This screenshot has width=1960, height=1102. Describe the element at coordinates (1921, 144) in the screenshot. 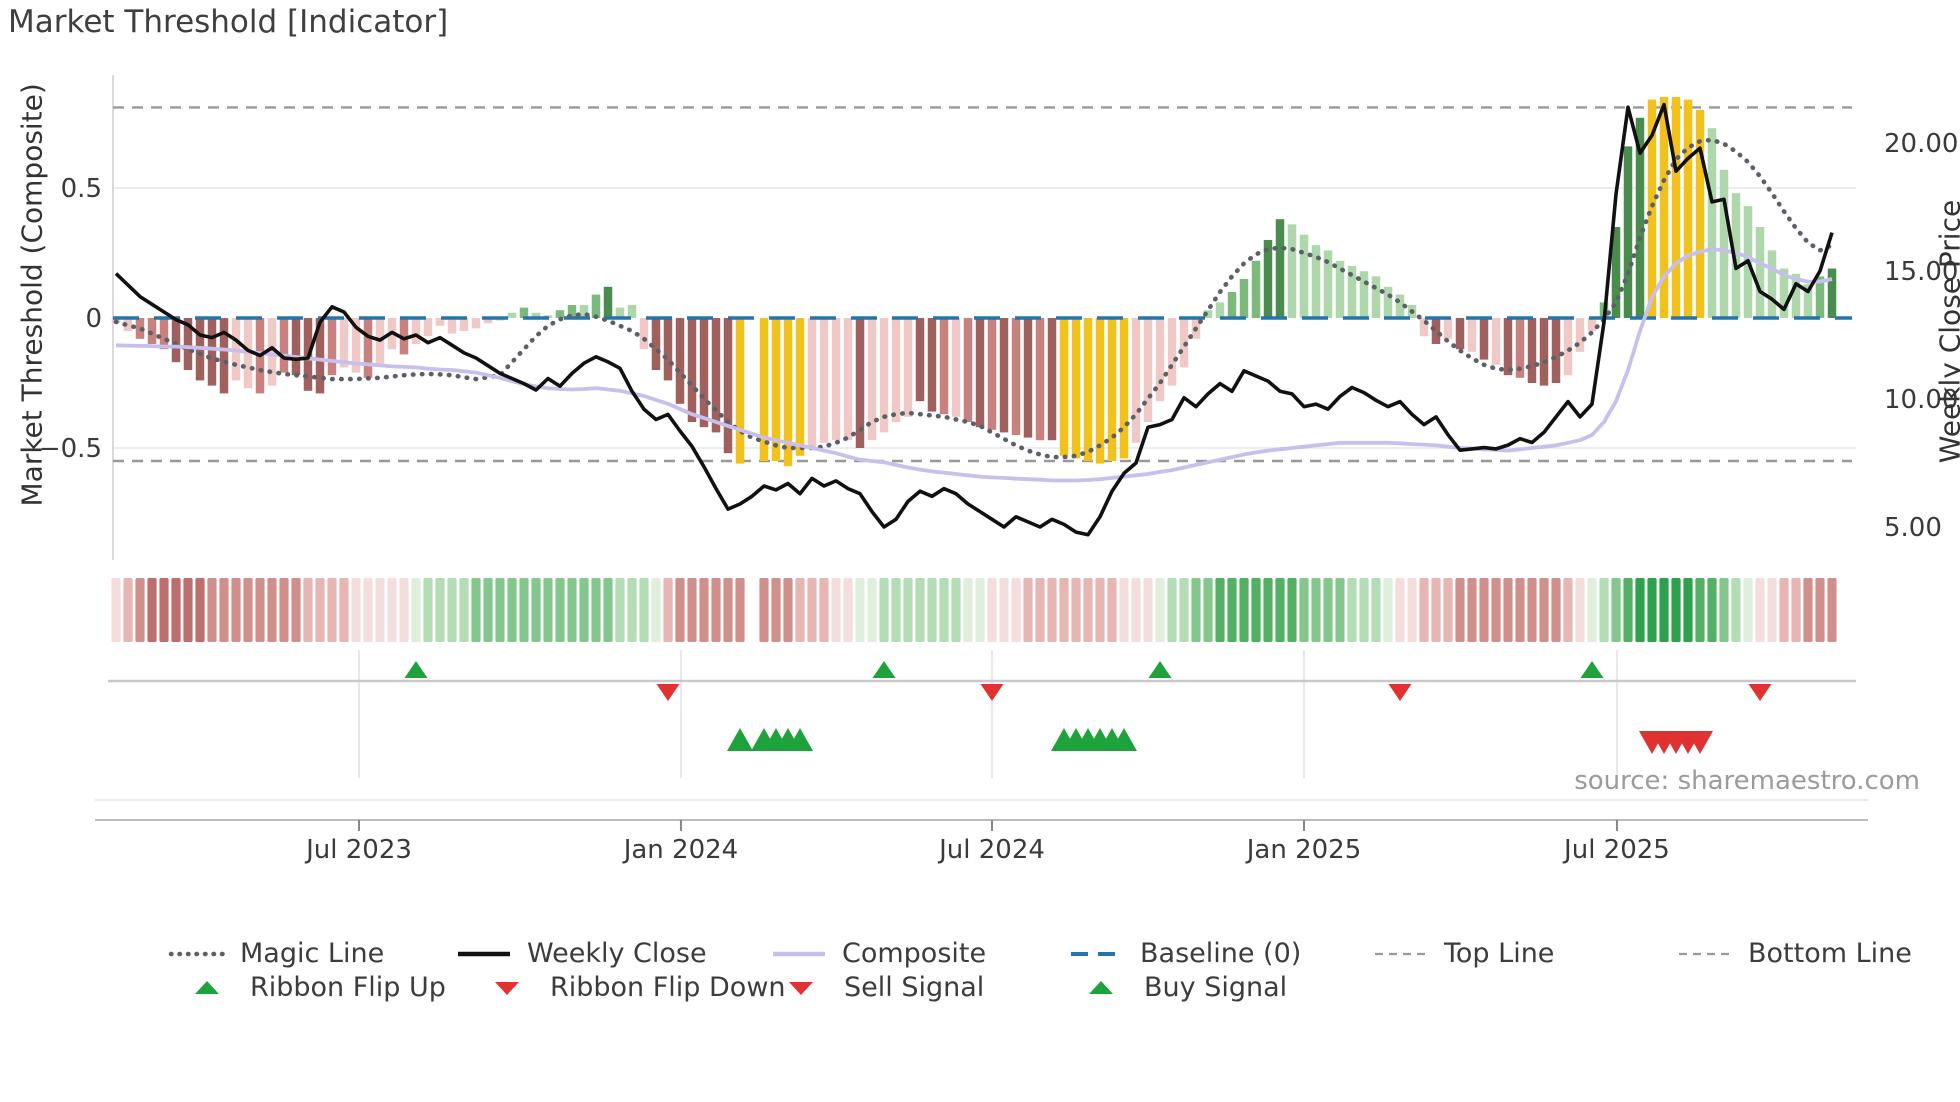

I see `right-tick-label: 20.00` at that location.